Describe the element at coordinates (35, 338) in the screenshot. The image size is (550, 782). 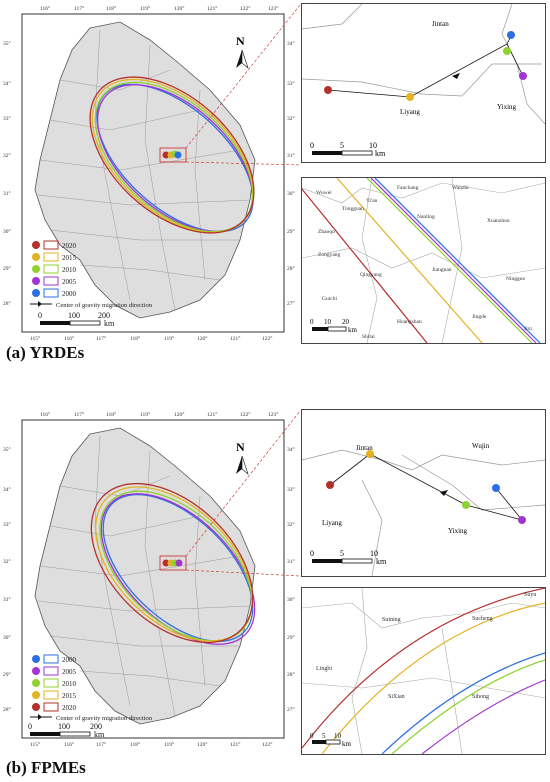
I see `svg-text: 115°` at that location.